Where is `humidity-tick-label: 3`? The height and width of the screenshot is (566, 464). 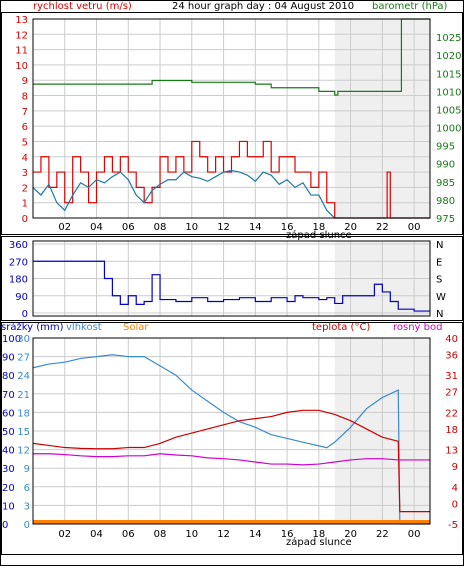 humidity-tick-label: 3 is located at coordinates (27, 506).